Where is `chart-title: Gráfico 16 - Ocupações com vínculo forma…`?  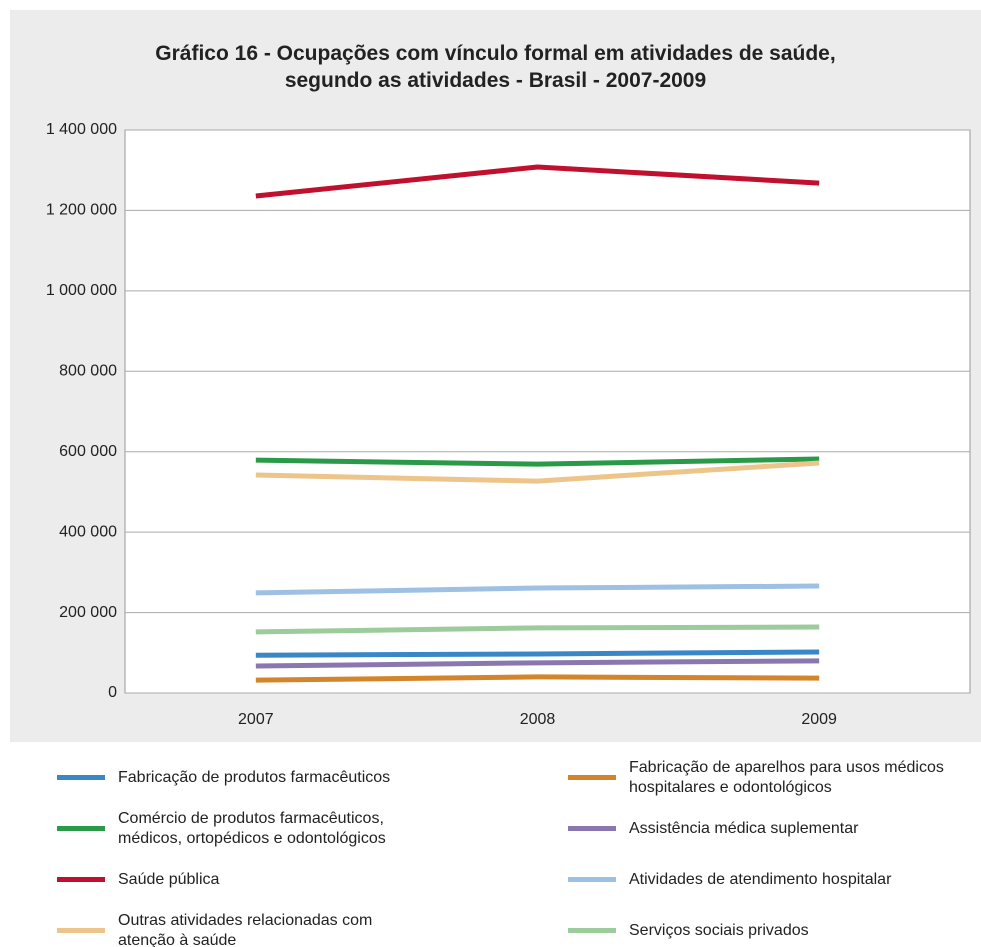 chart-title: Gráfico 16 - Ocupações com vínculo forma… is located at coordinates (495, 67).